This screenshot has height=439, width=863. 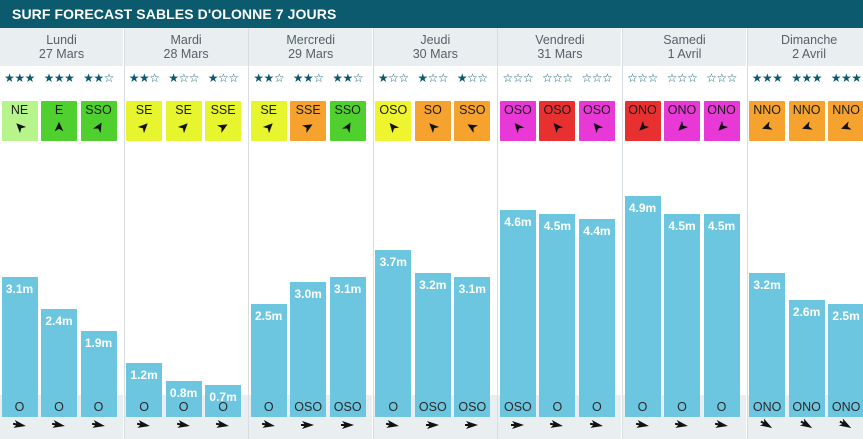 I want to click on star-rating: ★★★, so click(x=846, y=78).